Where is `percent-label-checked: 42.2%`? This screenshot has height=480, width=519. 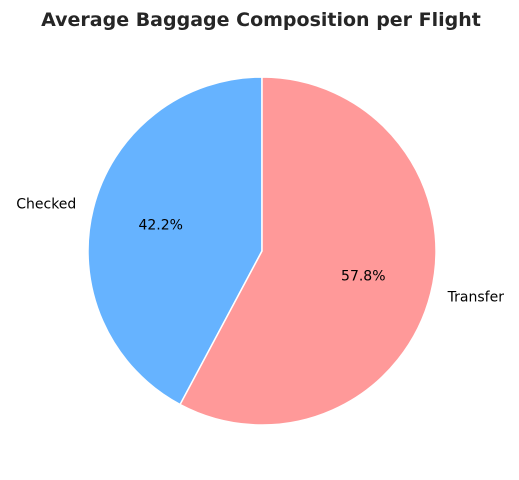 percent-label-checked: 42.2% is located at coordinates (160, 226).